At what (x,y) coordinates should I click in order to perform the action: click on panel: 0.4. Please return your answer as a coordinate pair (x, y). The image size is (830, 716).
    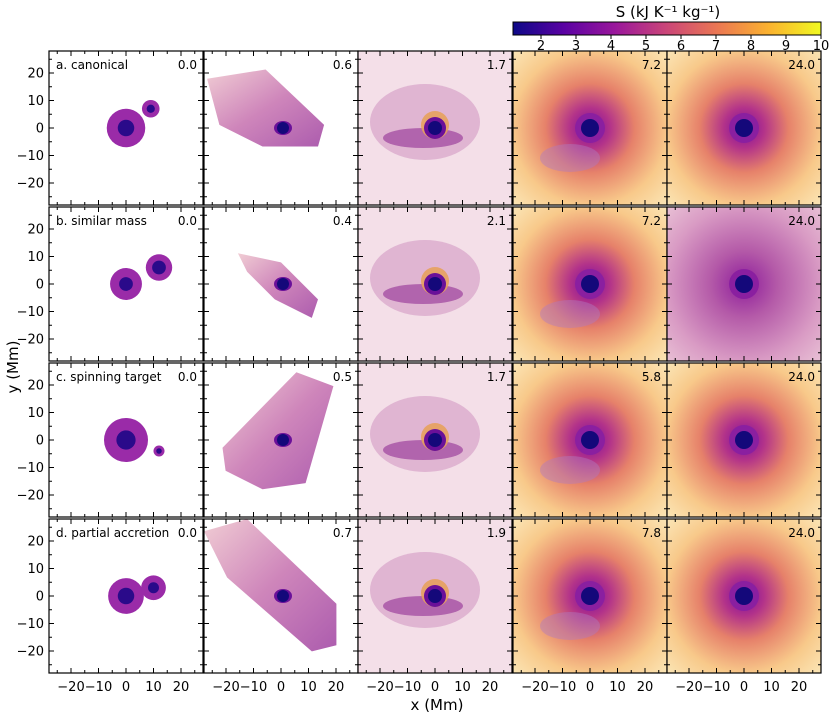
    Looking at the image, I should click on (281, 284).